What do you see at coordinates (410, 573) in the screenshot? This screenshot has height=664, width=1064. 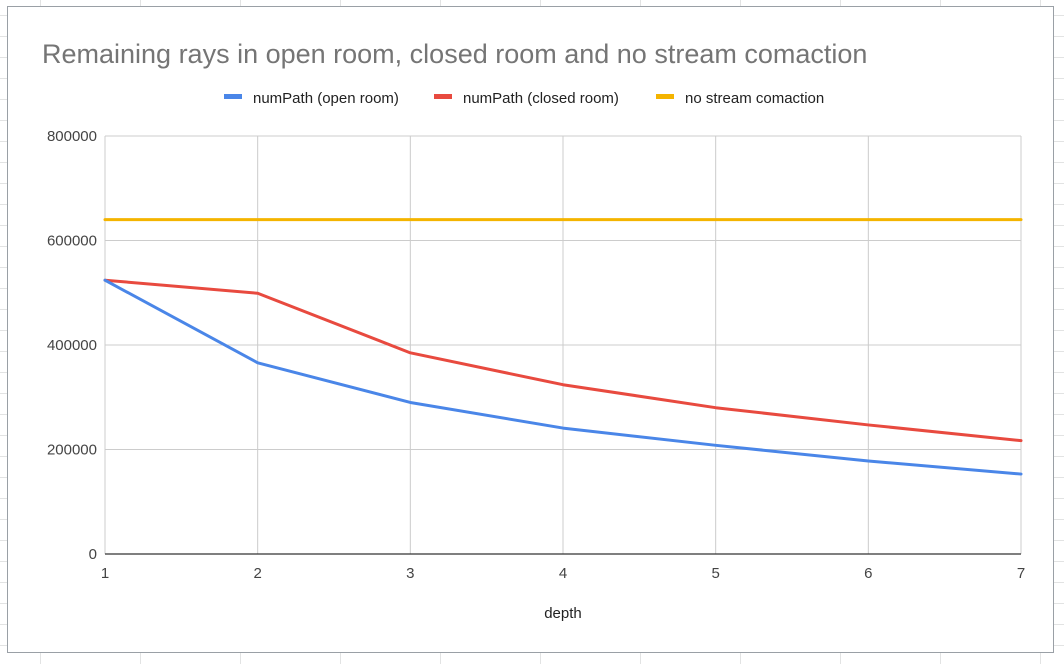 I see `x-tick-label: 3` at bounding box center [410, 573].